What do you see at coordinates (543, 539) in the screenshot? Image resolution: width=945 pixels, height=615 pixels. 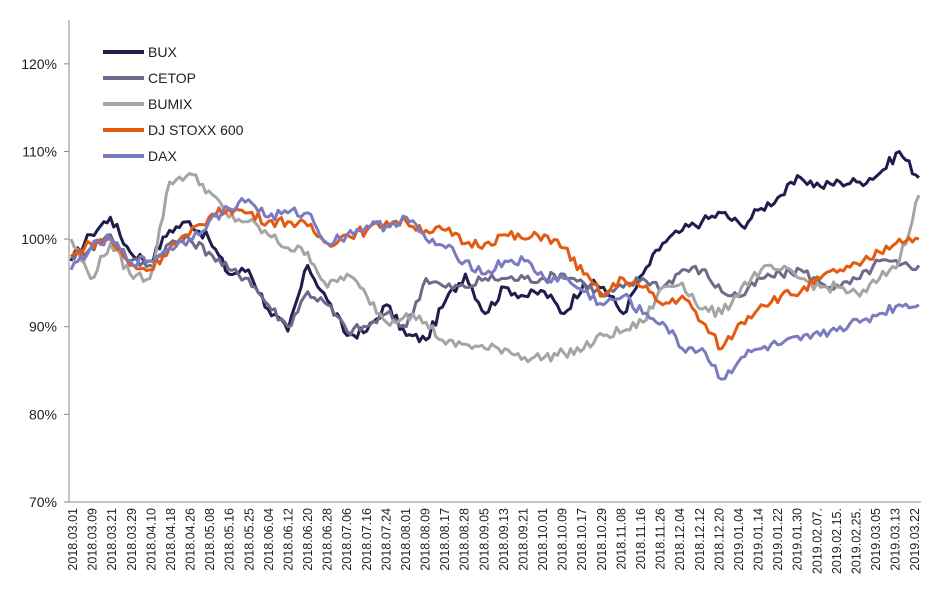 I see `x-tick-label: 2018.10.01` at bounding box center [543, 539].